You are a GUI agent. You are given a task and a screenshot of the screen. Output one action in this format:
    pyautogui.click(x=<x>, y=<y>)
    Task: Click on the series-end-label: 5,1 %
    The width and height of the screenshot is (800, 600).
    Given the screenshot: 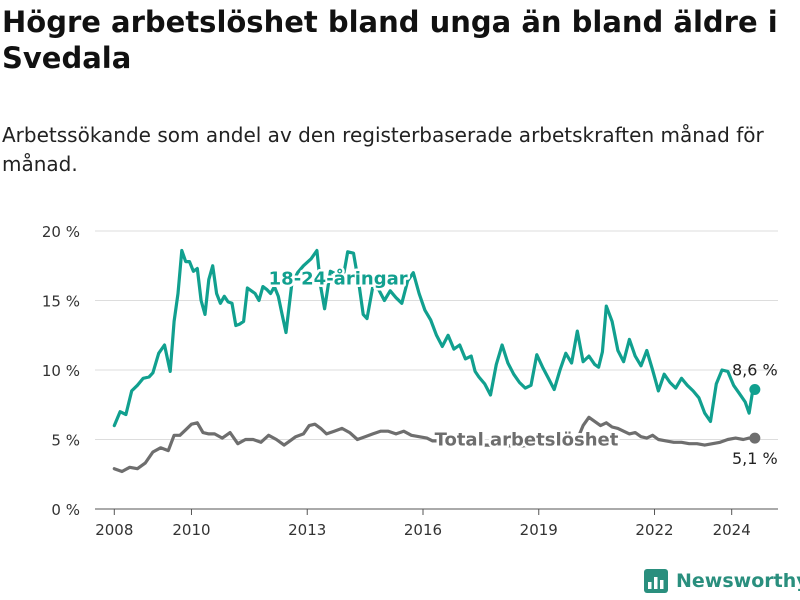 What is the action you would take?
    pyautogui.click(x=755, y=458)
    